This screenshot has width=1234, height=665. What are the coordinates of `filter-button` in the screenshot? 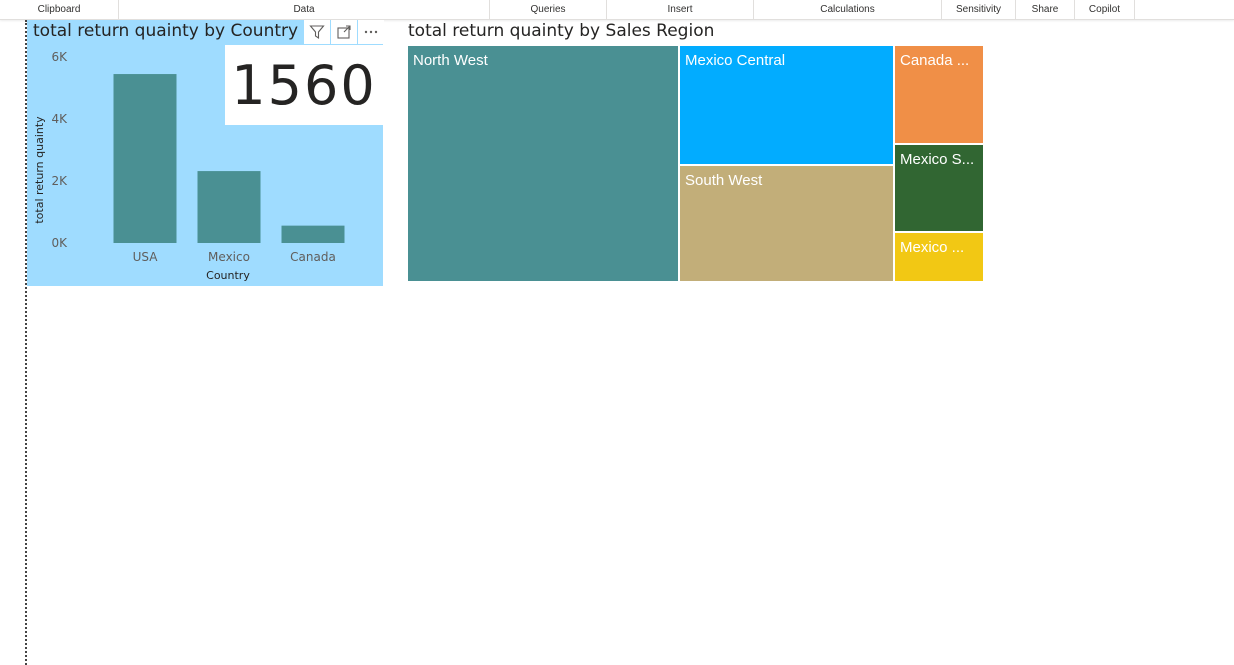 It's located at (317, 32).